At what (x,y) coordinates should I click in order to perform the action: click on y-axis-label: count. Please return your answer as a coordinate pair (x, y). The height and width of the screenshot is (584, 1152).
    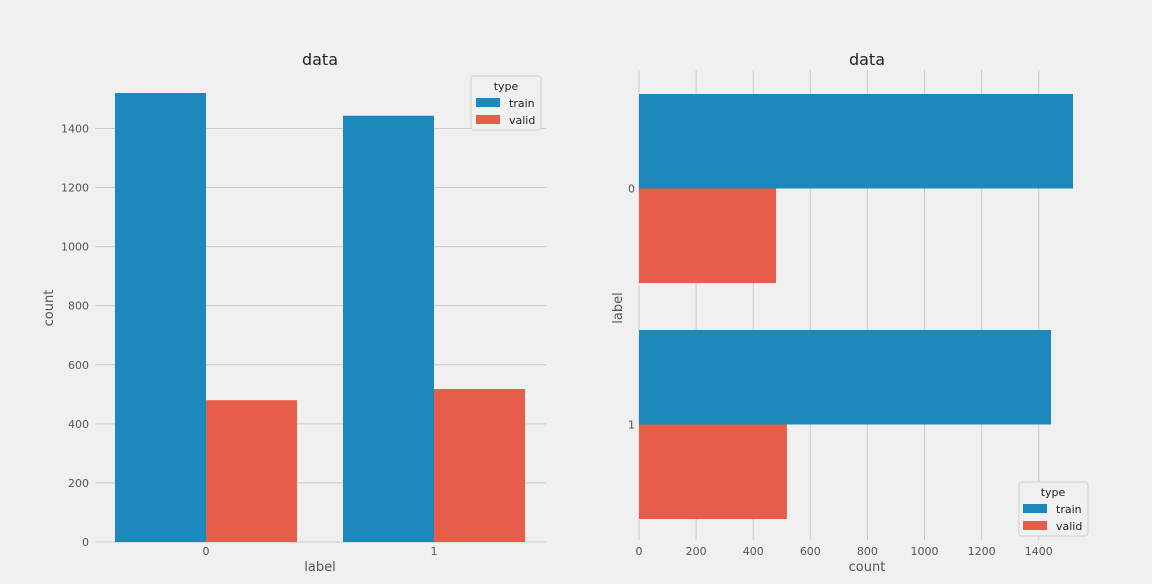
    Looking at the image, I should click on (49, 308).